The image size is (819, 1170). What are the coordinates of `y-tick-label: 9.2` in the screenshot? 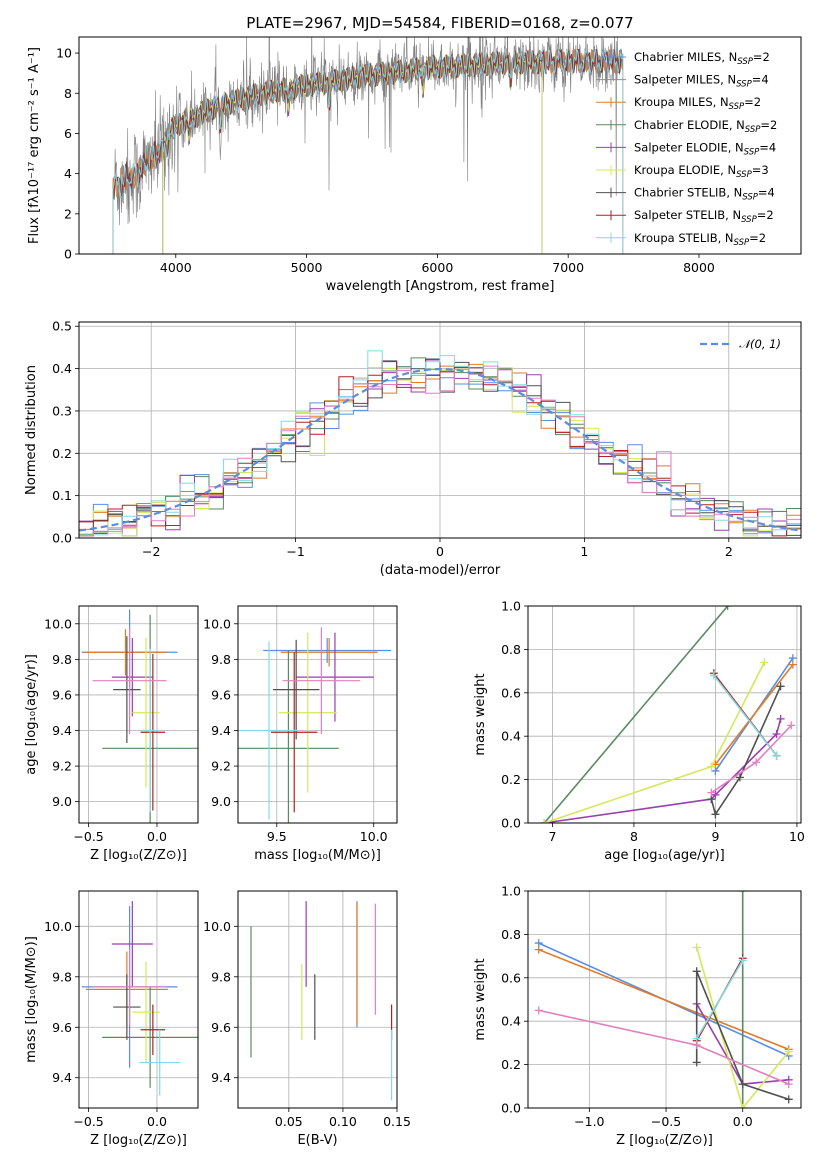 It's located at (221, 766).